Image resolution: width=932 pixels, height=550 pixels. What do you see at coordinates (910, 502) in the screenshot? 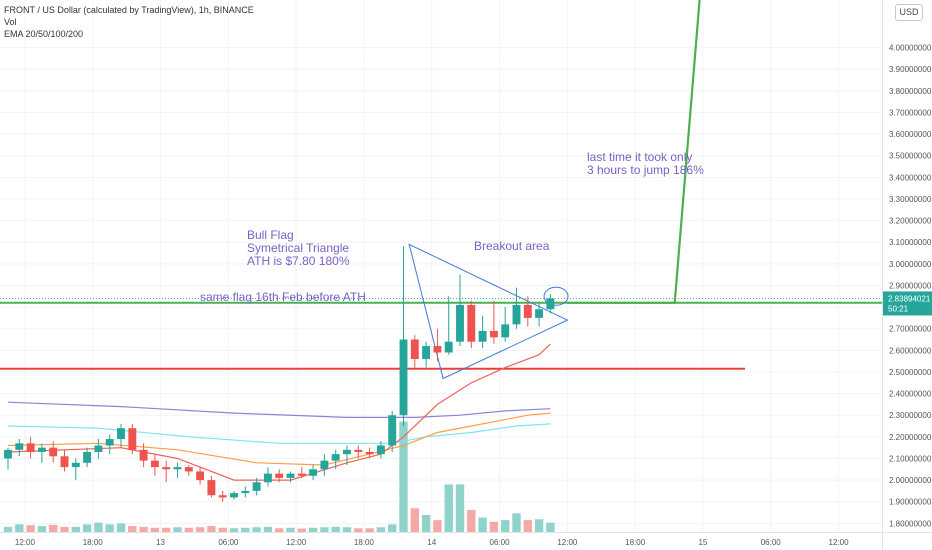
I see `y-tick-label: 1.90000000` at bounding box center [910, 502].